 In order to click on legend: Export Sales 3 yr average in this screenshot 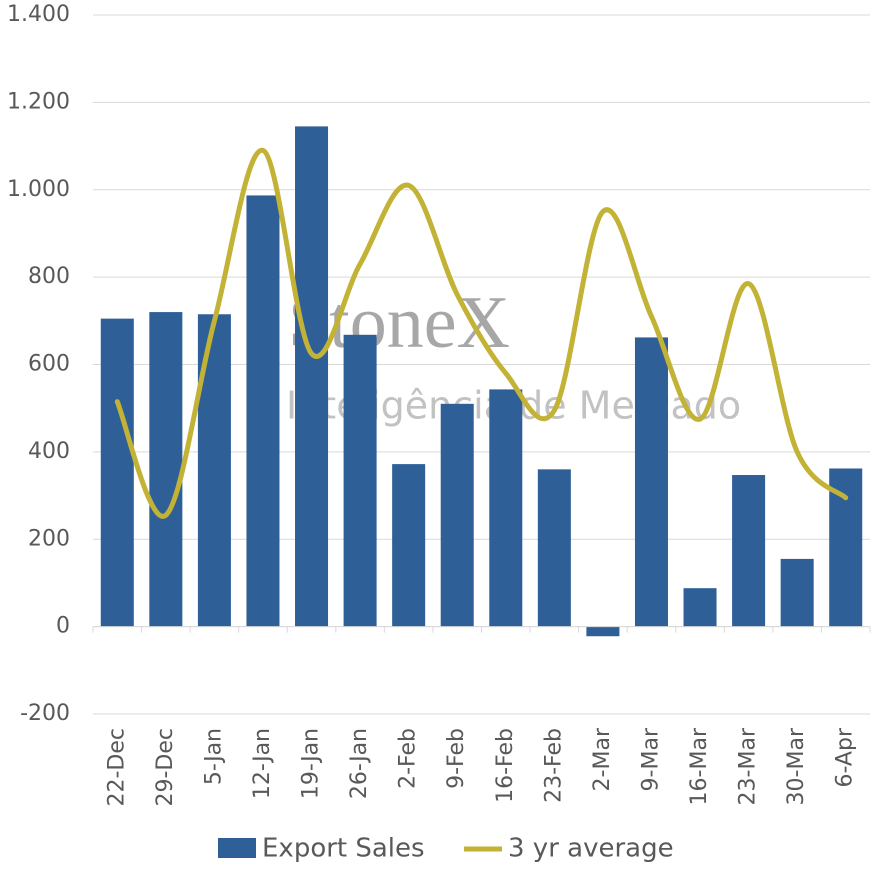, I will do `click(446, 849)`.